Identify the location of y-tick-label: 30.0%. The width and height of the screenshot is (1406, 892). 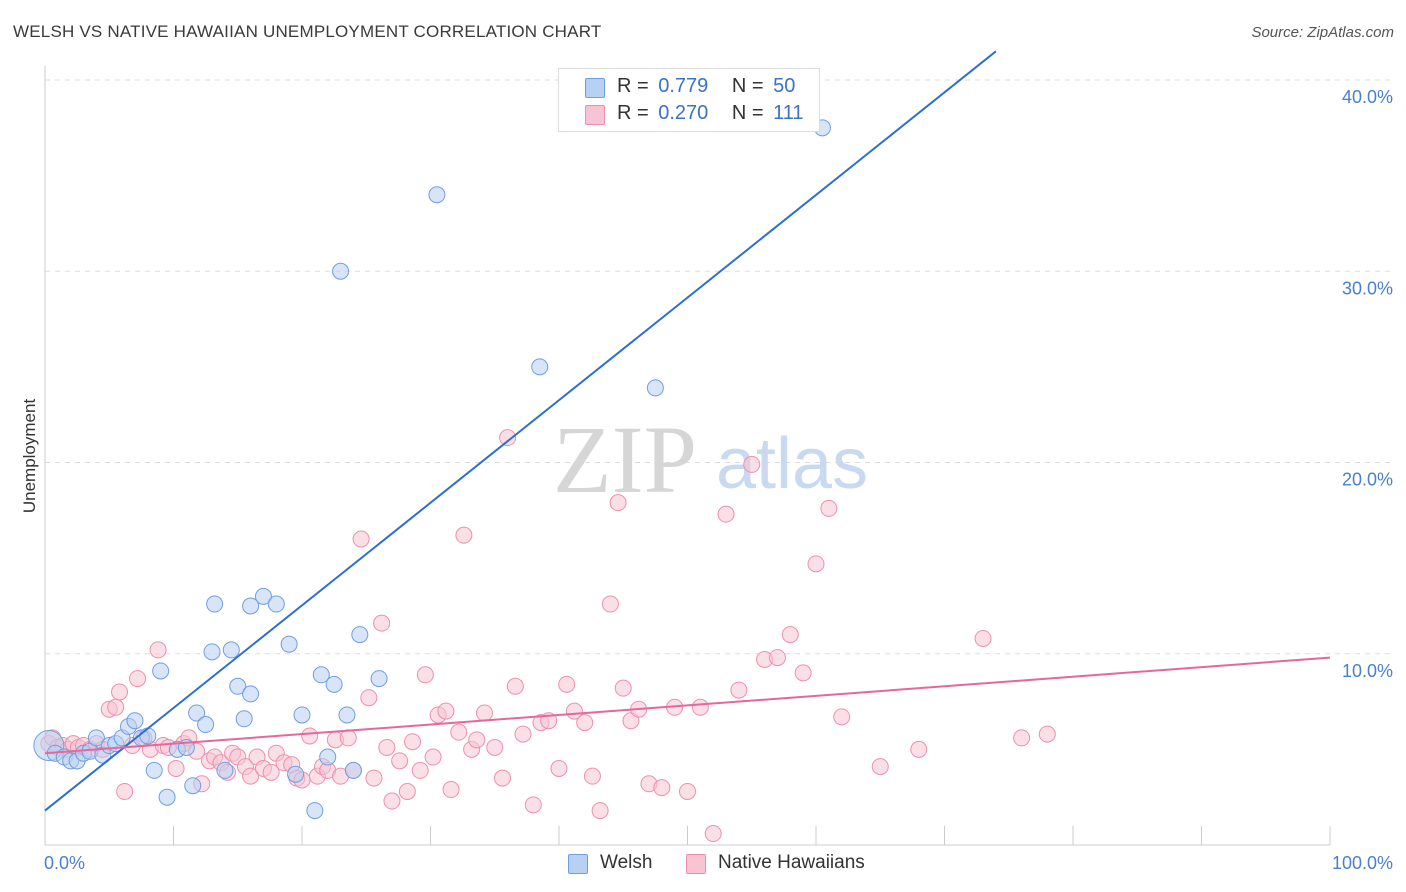
(1367, 288).